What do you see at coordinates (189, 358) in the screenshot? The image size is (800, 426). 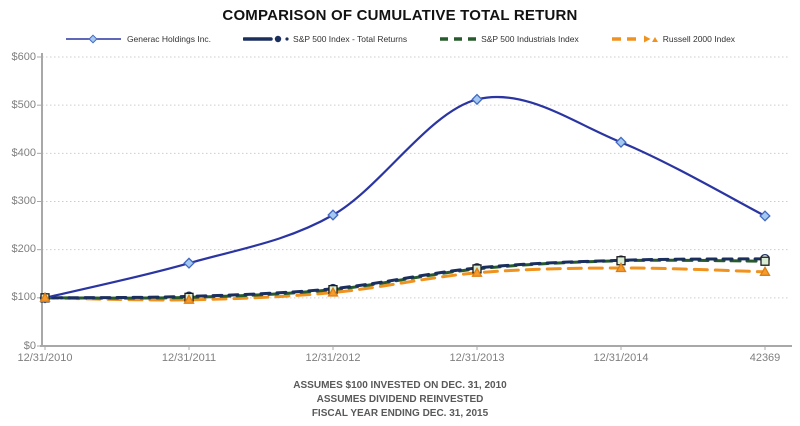 I see `x-axis-label-12-31-2011: 12/31/2011` at bounding box center [189, 358].